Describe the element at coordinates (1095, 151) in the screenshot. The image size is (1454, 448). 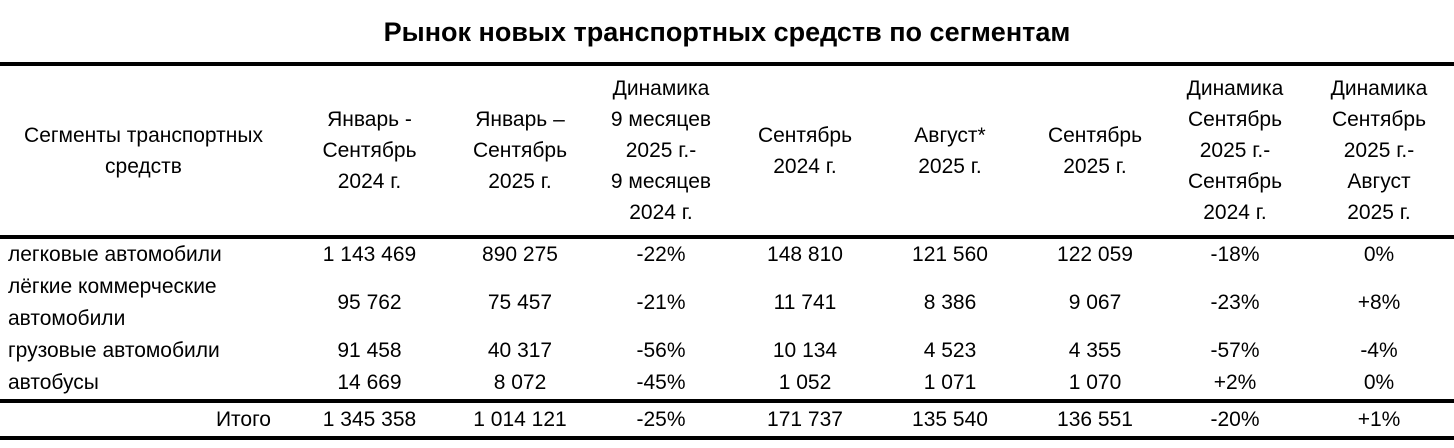
I see `col-header-sep-2025: Сентябрь 2025 г.` at that location.